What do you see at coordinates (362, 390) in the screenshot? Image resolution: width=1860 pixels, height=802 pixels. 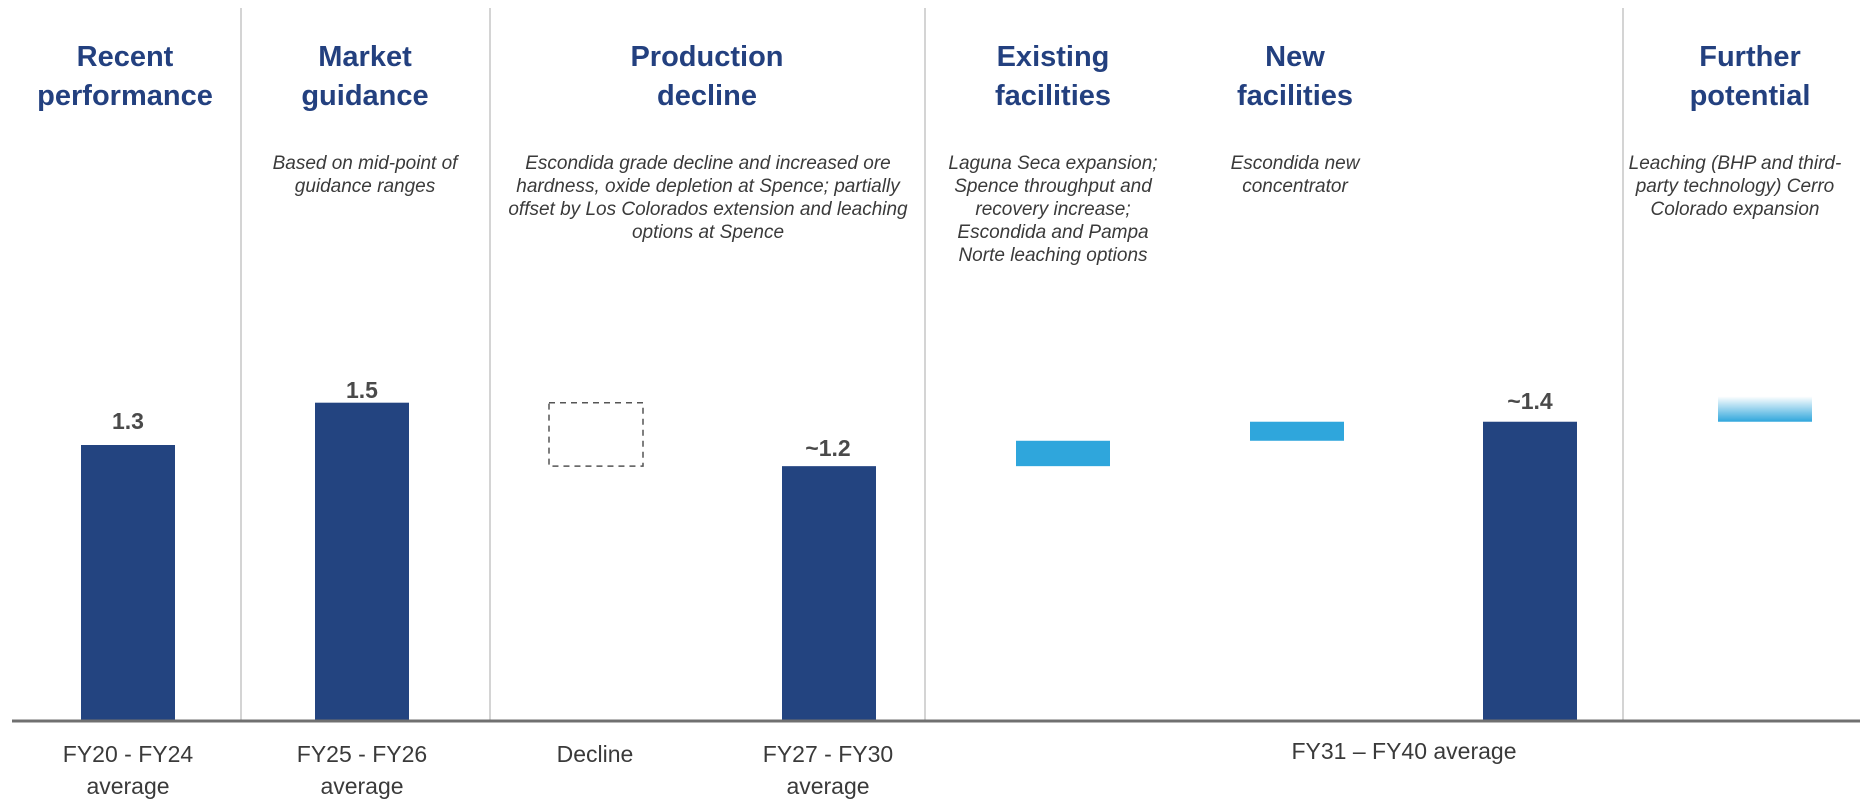 I see `value-label-fy25-fy26: 1.5` at bounding box center [362, 390].